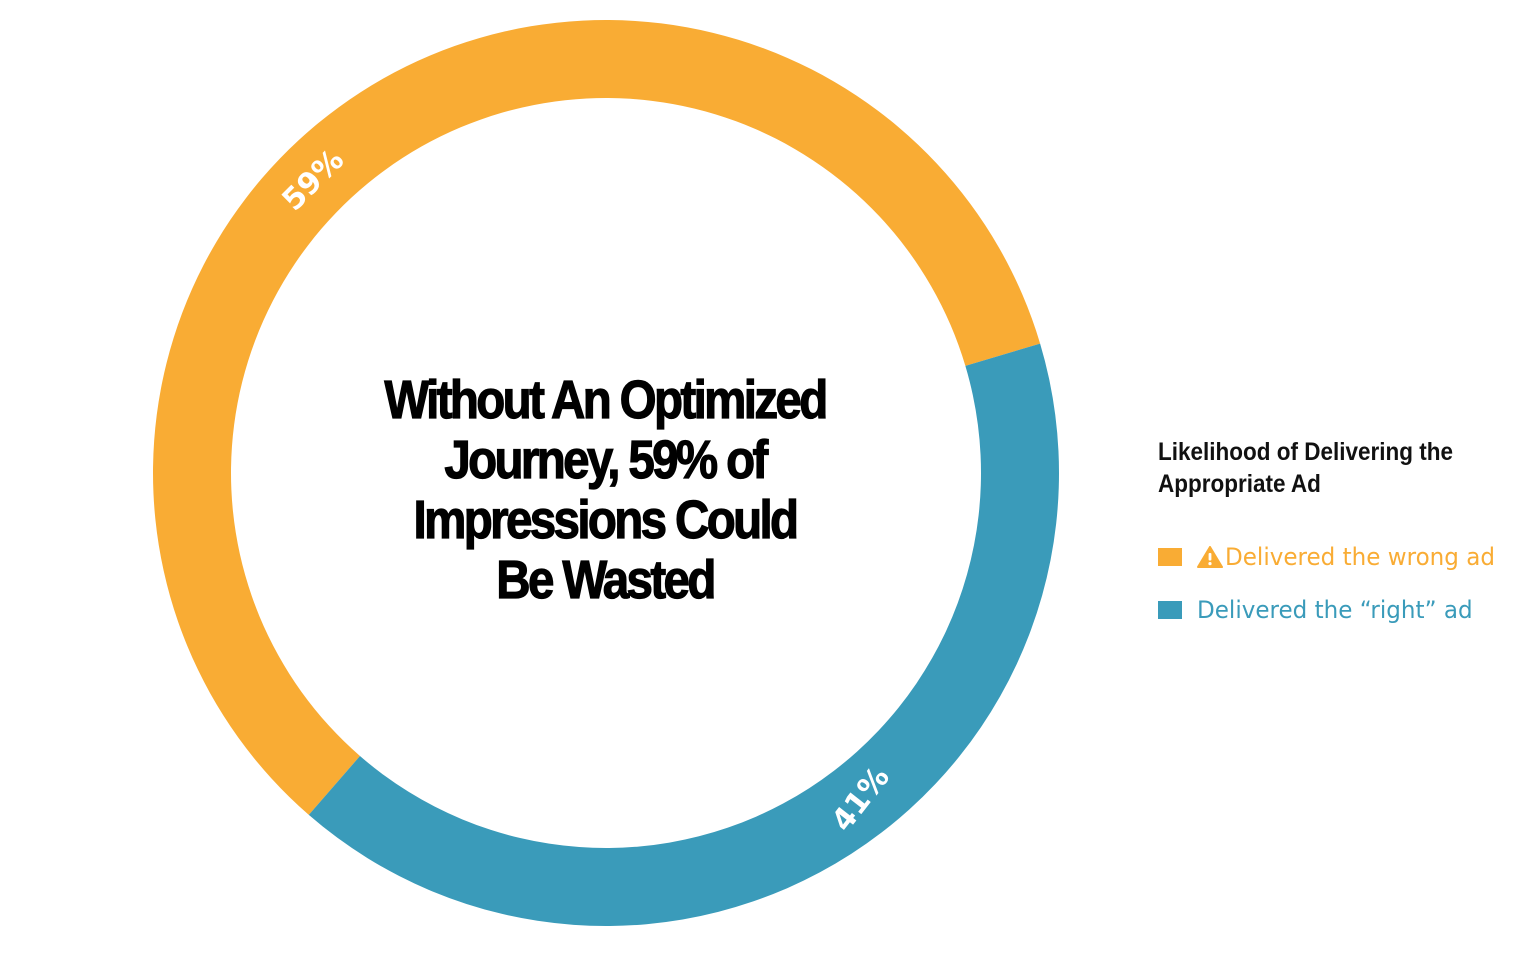 This screenshot has height=956, width=1540. I want to click on chart-title-line-3: Impressions Could, so click(606, 519).